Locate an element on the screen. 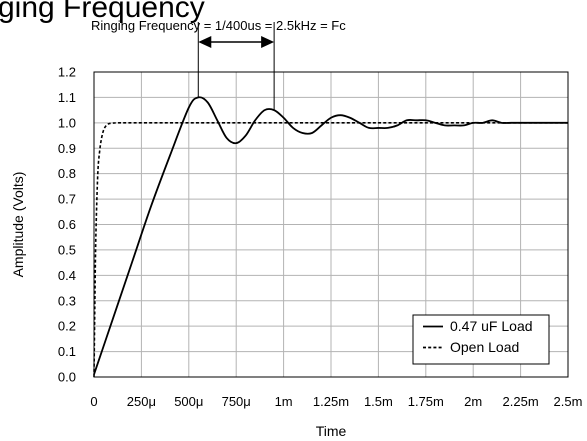 The width and height of the screenshot is (587, 441). y-tick-label: 0.2 is located at coordinates (67, 326).